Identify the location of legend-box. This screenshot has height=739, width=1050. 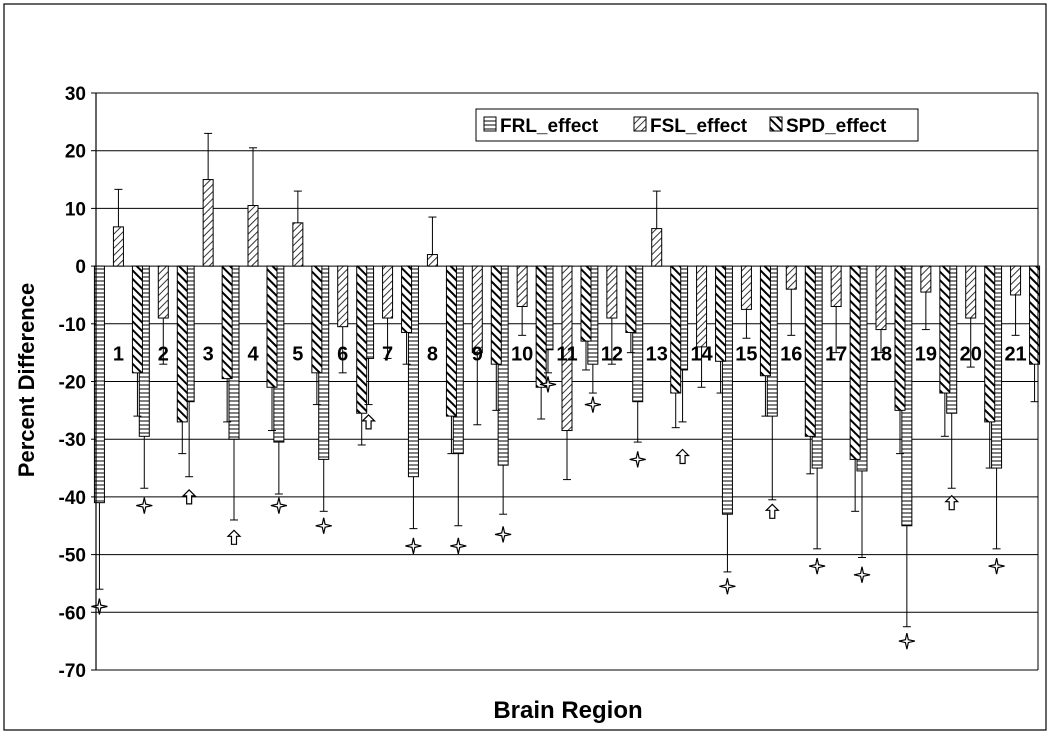
(697, 125).